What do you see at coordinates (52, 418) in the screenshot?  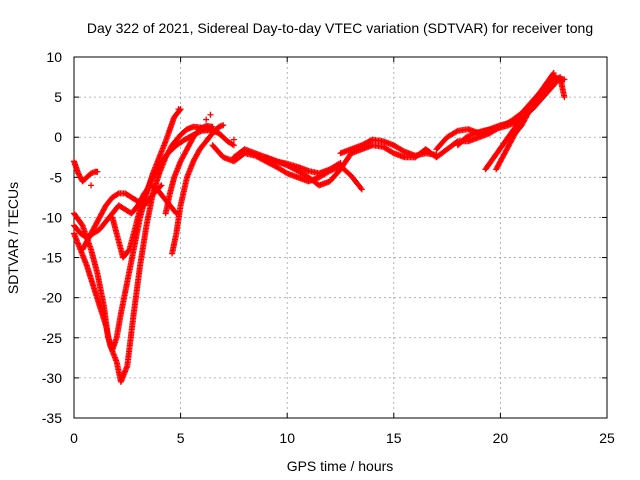 I see `y-tick-label: -35` at bounding box center [52, 418].